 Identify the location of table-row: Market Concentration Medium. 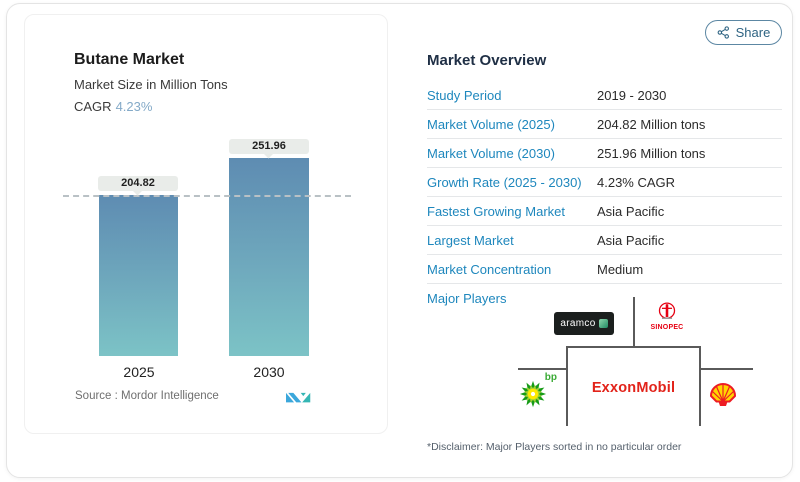
(604, 269).